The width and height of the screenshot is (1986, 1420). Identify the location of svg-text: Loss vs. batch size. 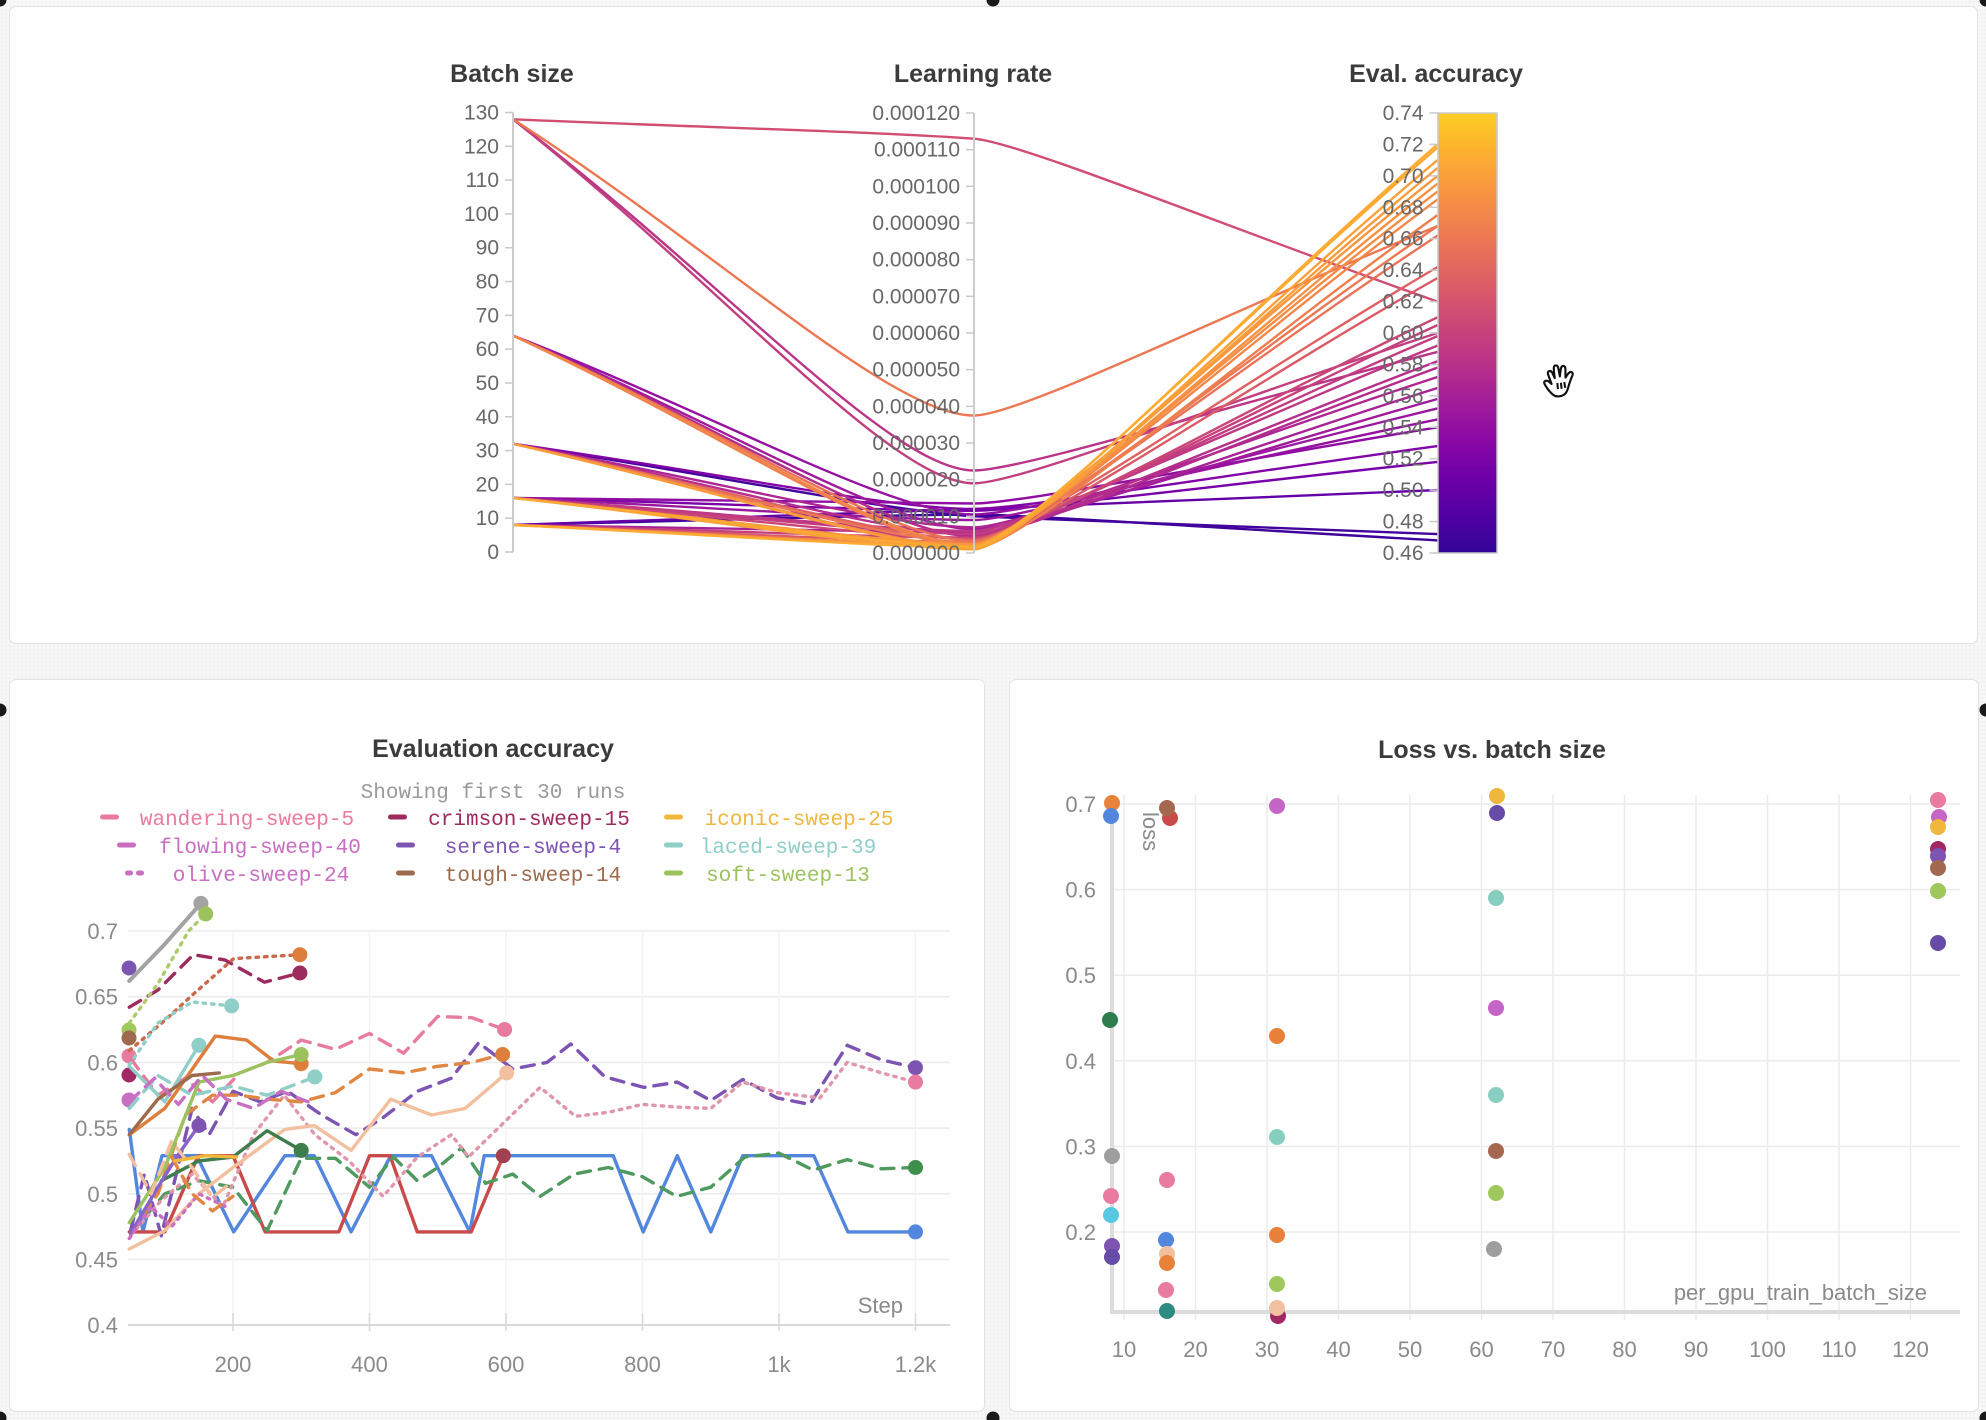
(1492, 750).